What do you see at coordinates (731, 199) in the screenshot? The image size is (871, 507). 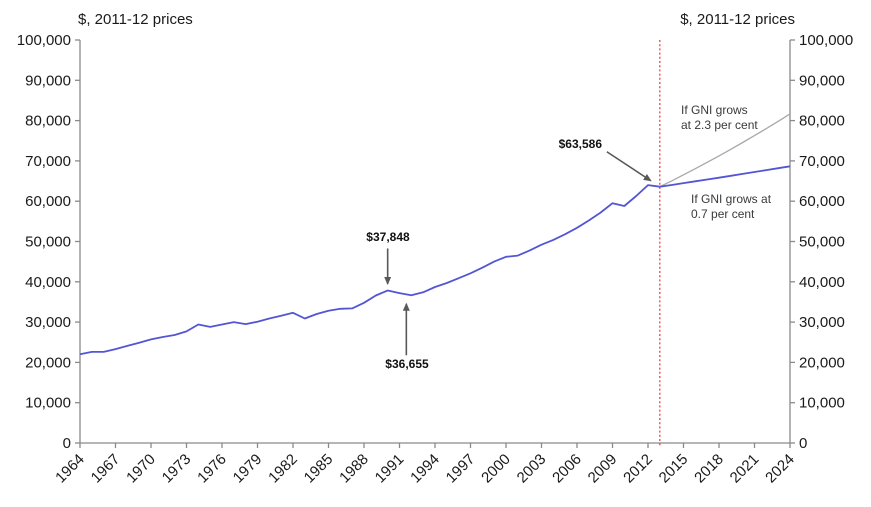 I see `low-growth-note-line1: If GNI grows at` at bounding box center [731, 199].